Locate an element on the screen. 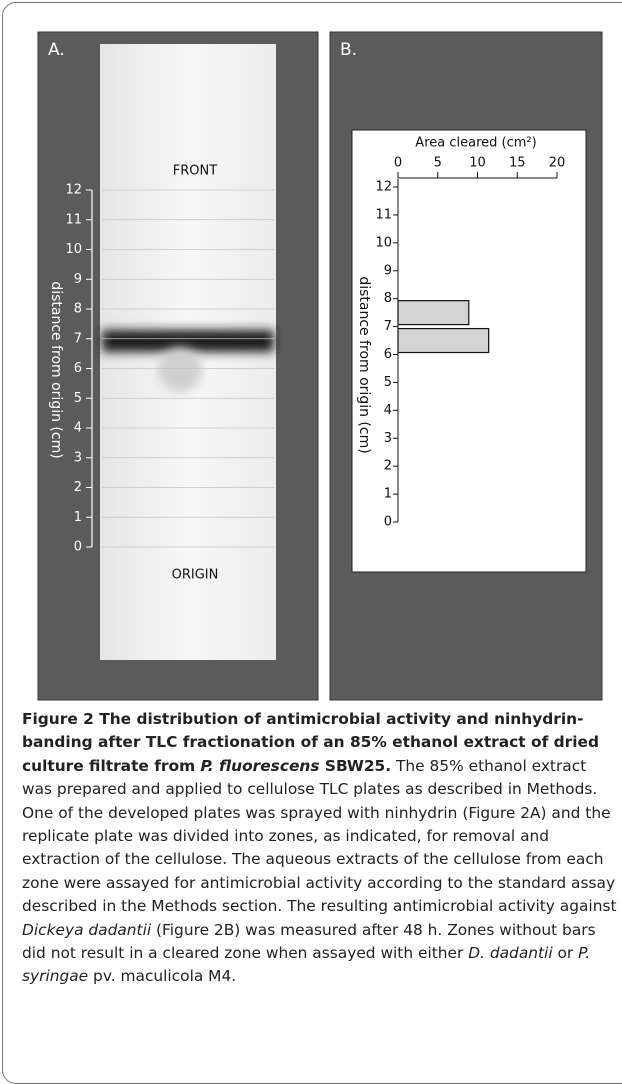  caption-text: P. fluorescens is located at coordinates (260, 765).